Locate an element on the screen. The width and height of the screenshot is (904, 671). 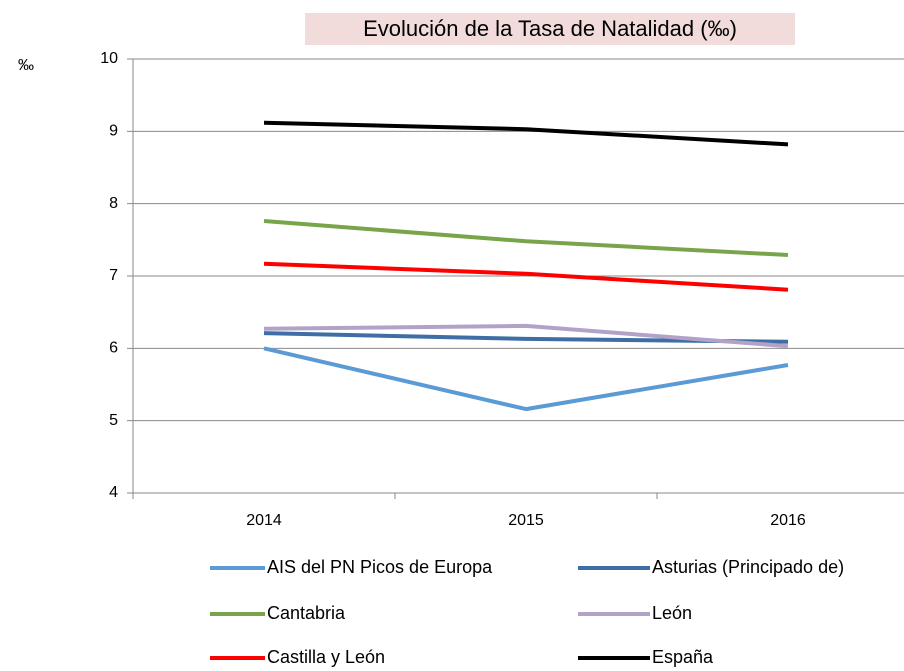
legend-label: Asturias (Principado de) is located at coordinates (748, 567).